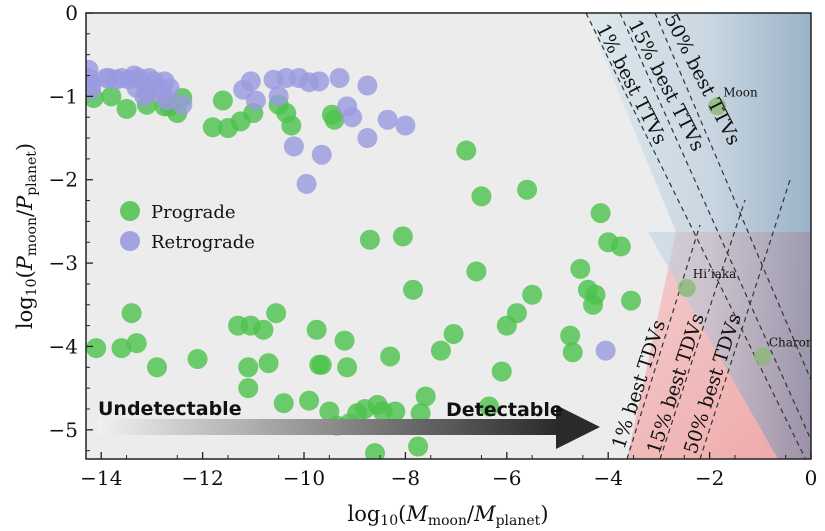  Describe the element at coordinates (202, 478) in the screenshot. I see `x-tick-label: −12` at that location.